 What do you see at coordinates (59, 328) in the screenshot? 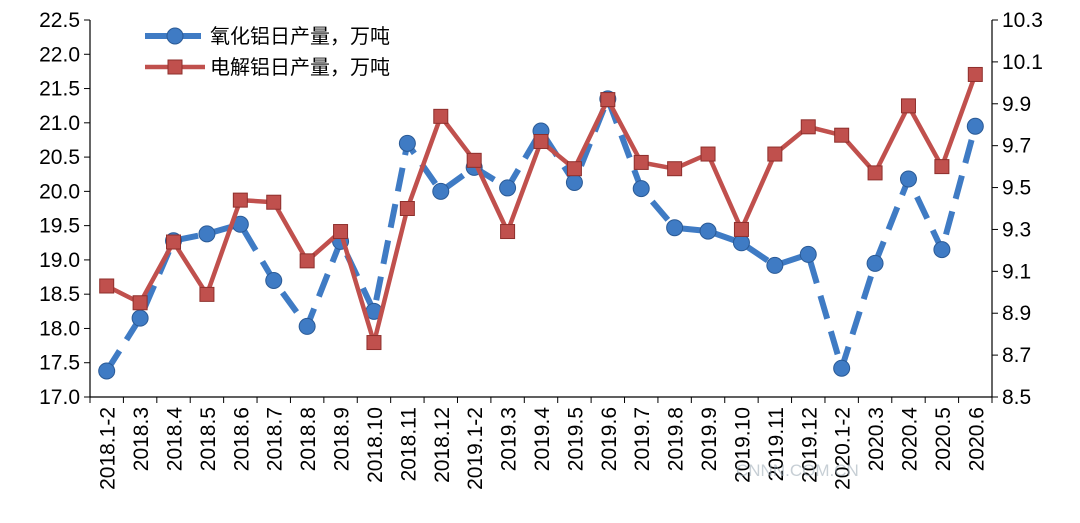
I see `left-tick-label: 18.0` at bounding box center [59, 328].